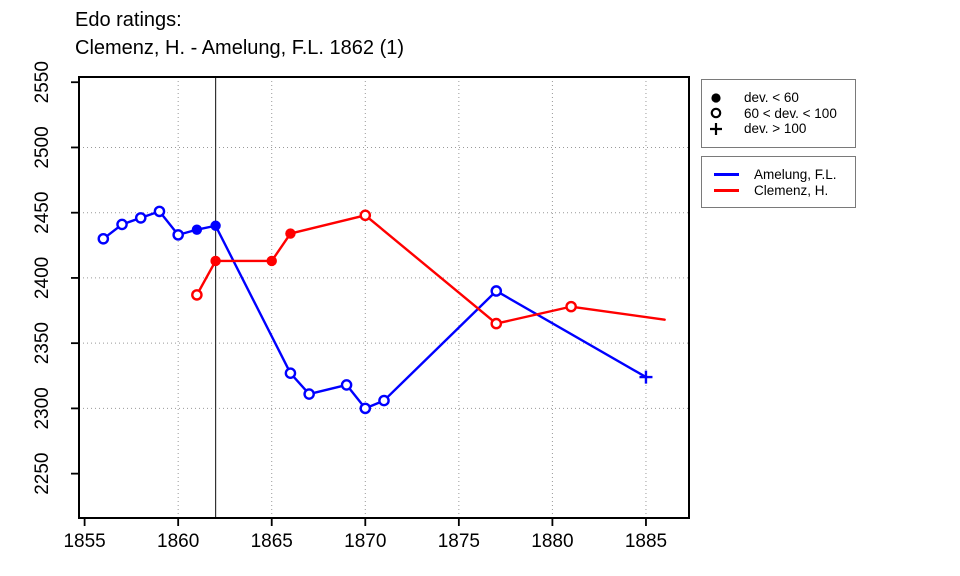 The height and width of the screenshot is (576, 960). What do you see at coordinates (646, 541) in the screenshot?
I see `x-tick-label: 1885` at bounding box center [646, 541].